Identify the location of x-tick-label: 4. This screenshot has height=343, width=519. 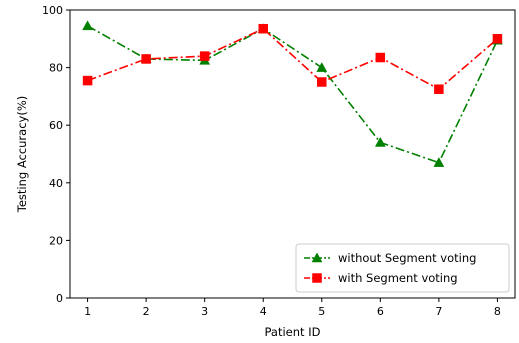
(263, 311).